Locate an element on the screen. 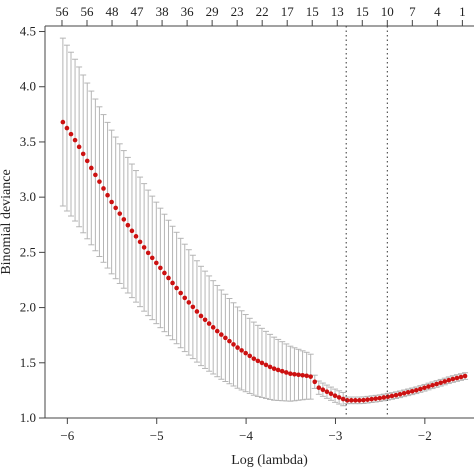  top-tick-label: 22 is located at coordinates (262, 11).